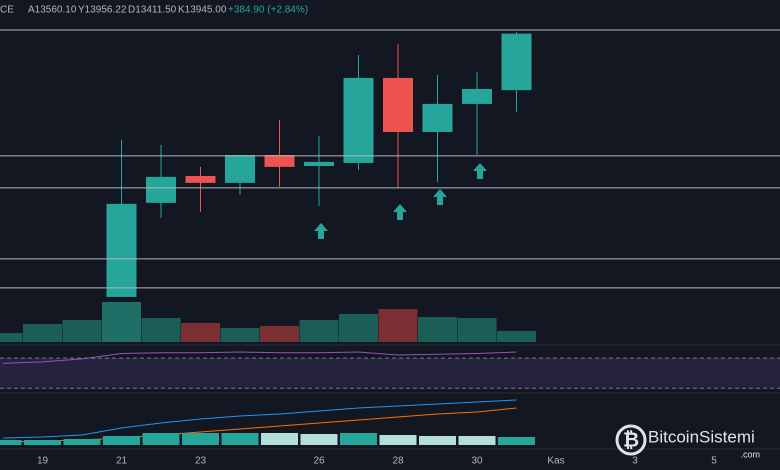 The image size is (780, 470). Describe the element at coordinates (52, 10) in the screenshot. I see `quote-item: A13560.10` at that location.